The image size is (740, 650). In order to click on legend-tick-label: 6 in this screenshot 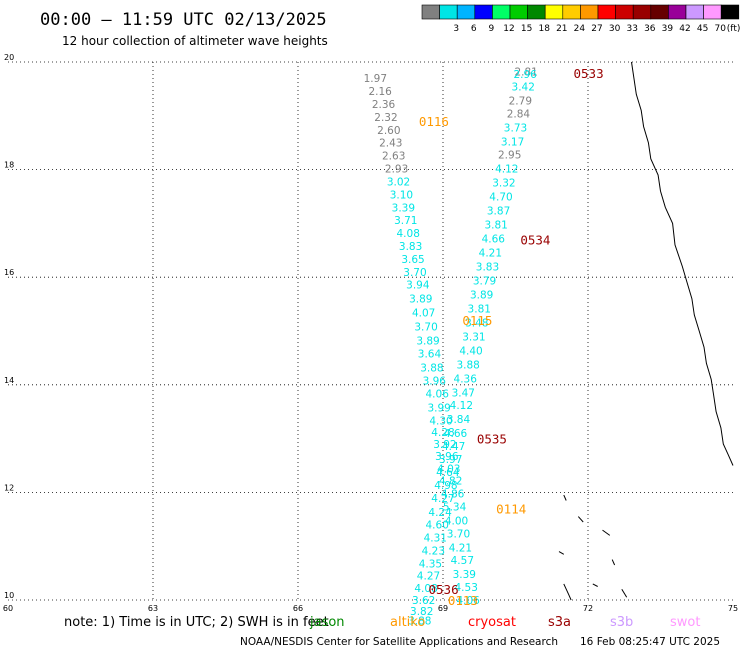, I will do `click(474, 29)`.